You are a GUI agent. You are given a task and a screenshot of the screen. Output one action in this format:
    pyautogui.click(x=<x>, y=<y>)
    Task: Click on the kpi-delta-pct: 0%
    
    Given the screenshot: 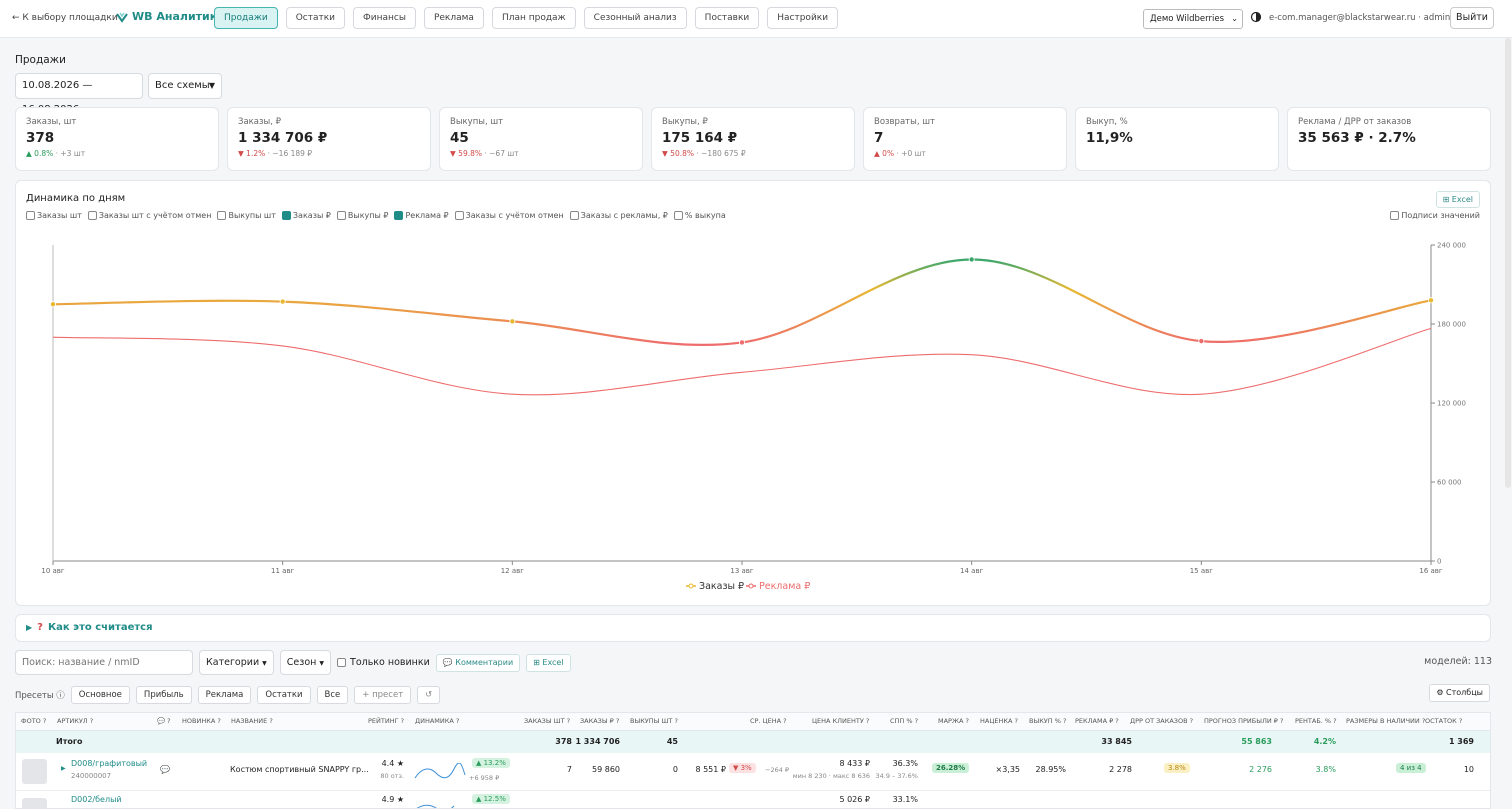 What is the action you would take?
    pyautogui.click(x=888, y=153)
    